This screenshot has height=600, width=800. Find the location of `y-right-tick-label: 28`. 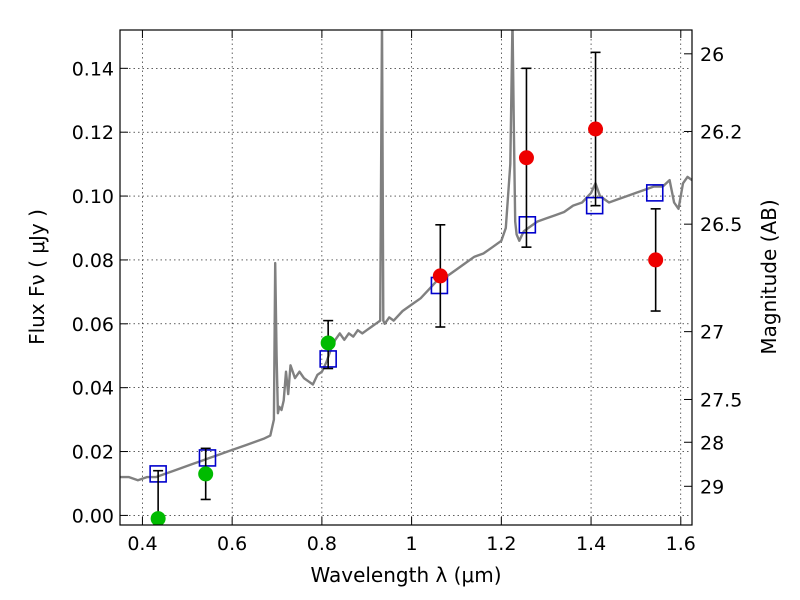

y-right-tick-label: 28 is located at coordinates (712, 443).